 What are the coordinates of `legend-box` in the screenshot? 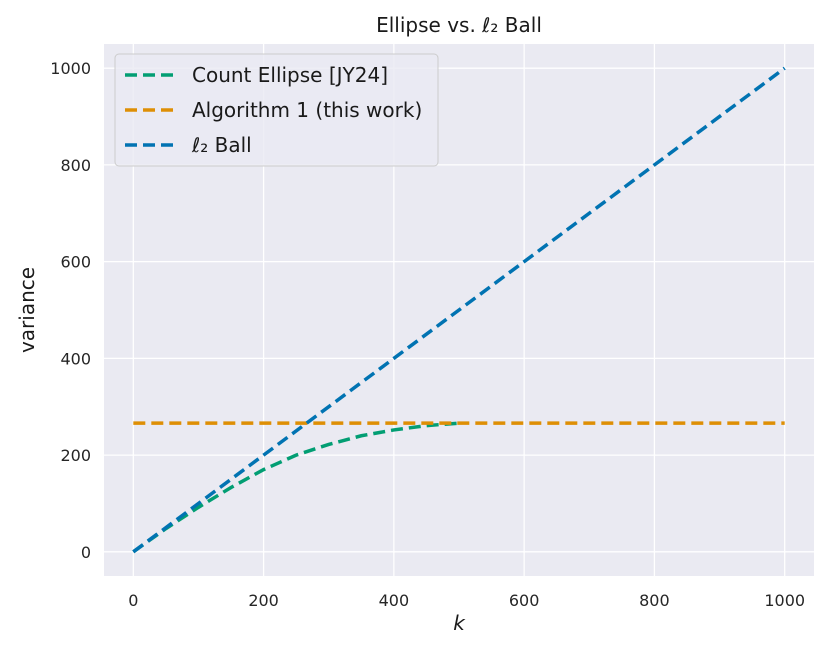 It's located at (276, 110).